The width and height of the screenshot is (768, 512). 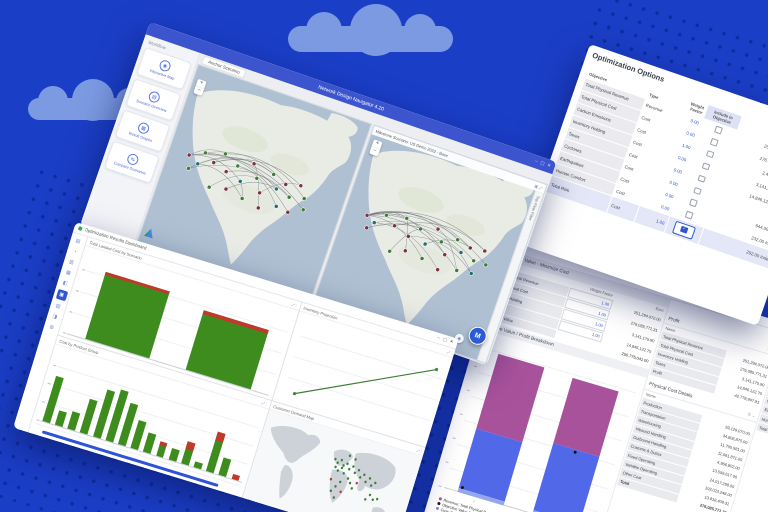 What do you see at coordinates (78, 241) in the screenshot?
I see `rail-tool-icon-0: ▤` at bounding box center [78, 241].